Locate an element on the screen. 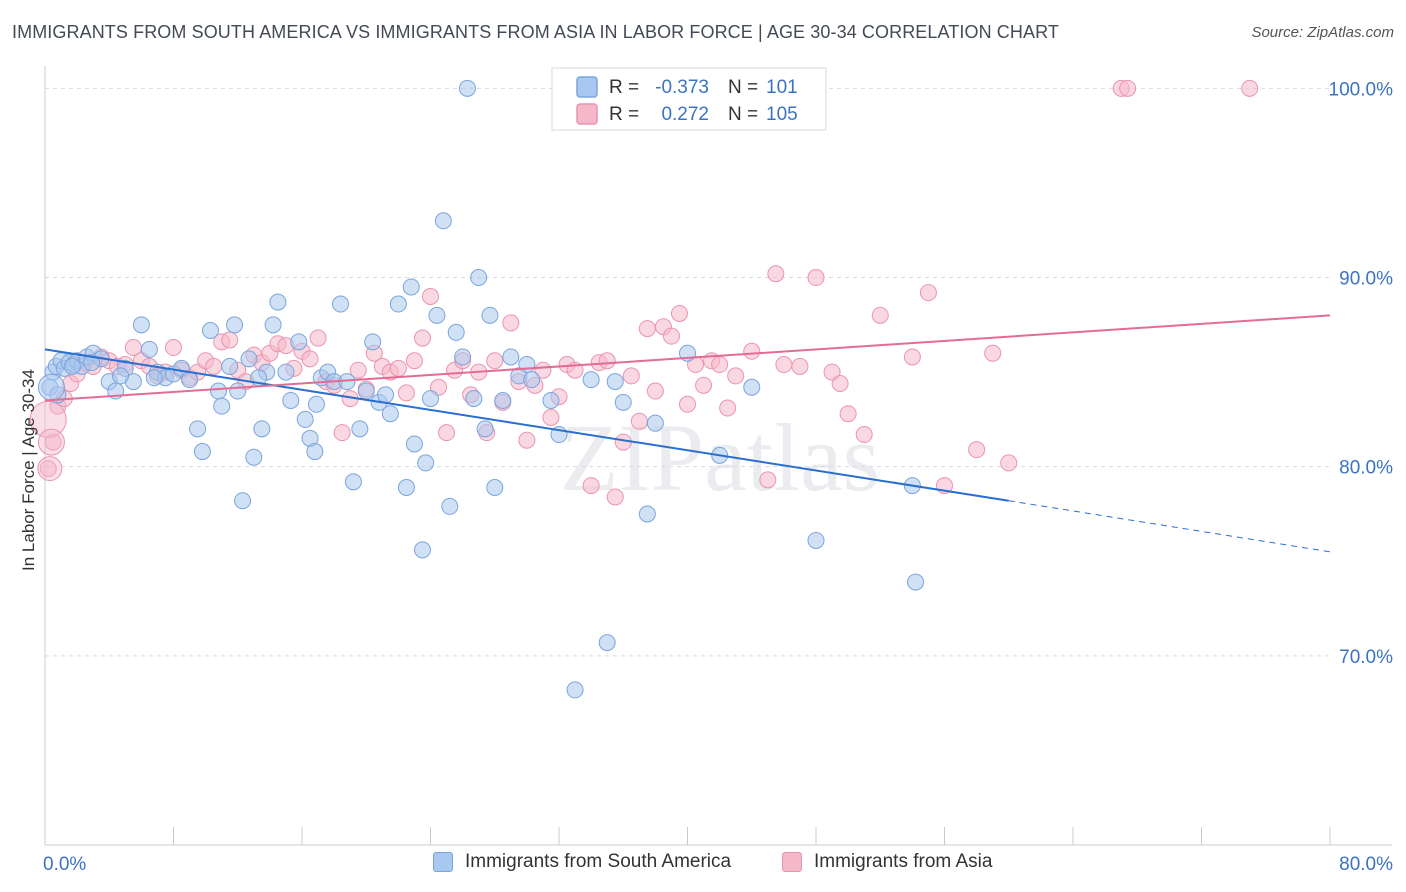  y-axis-label: In Labor Force | Age 30-34 is located at coordinates (28, 470).